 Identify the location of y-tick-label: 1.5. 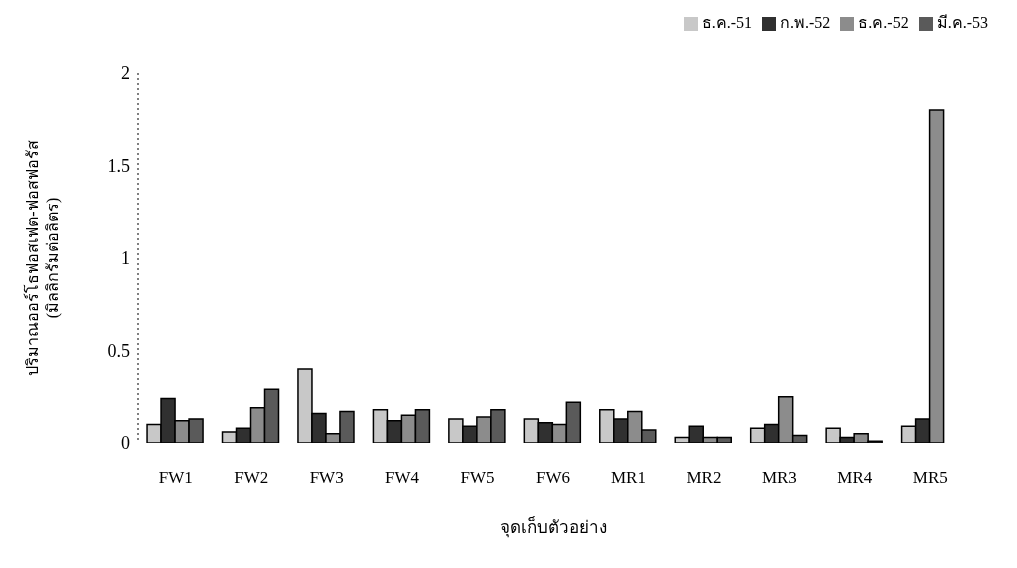
(118, 165).